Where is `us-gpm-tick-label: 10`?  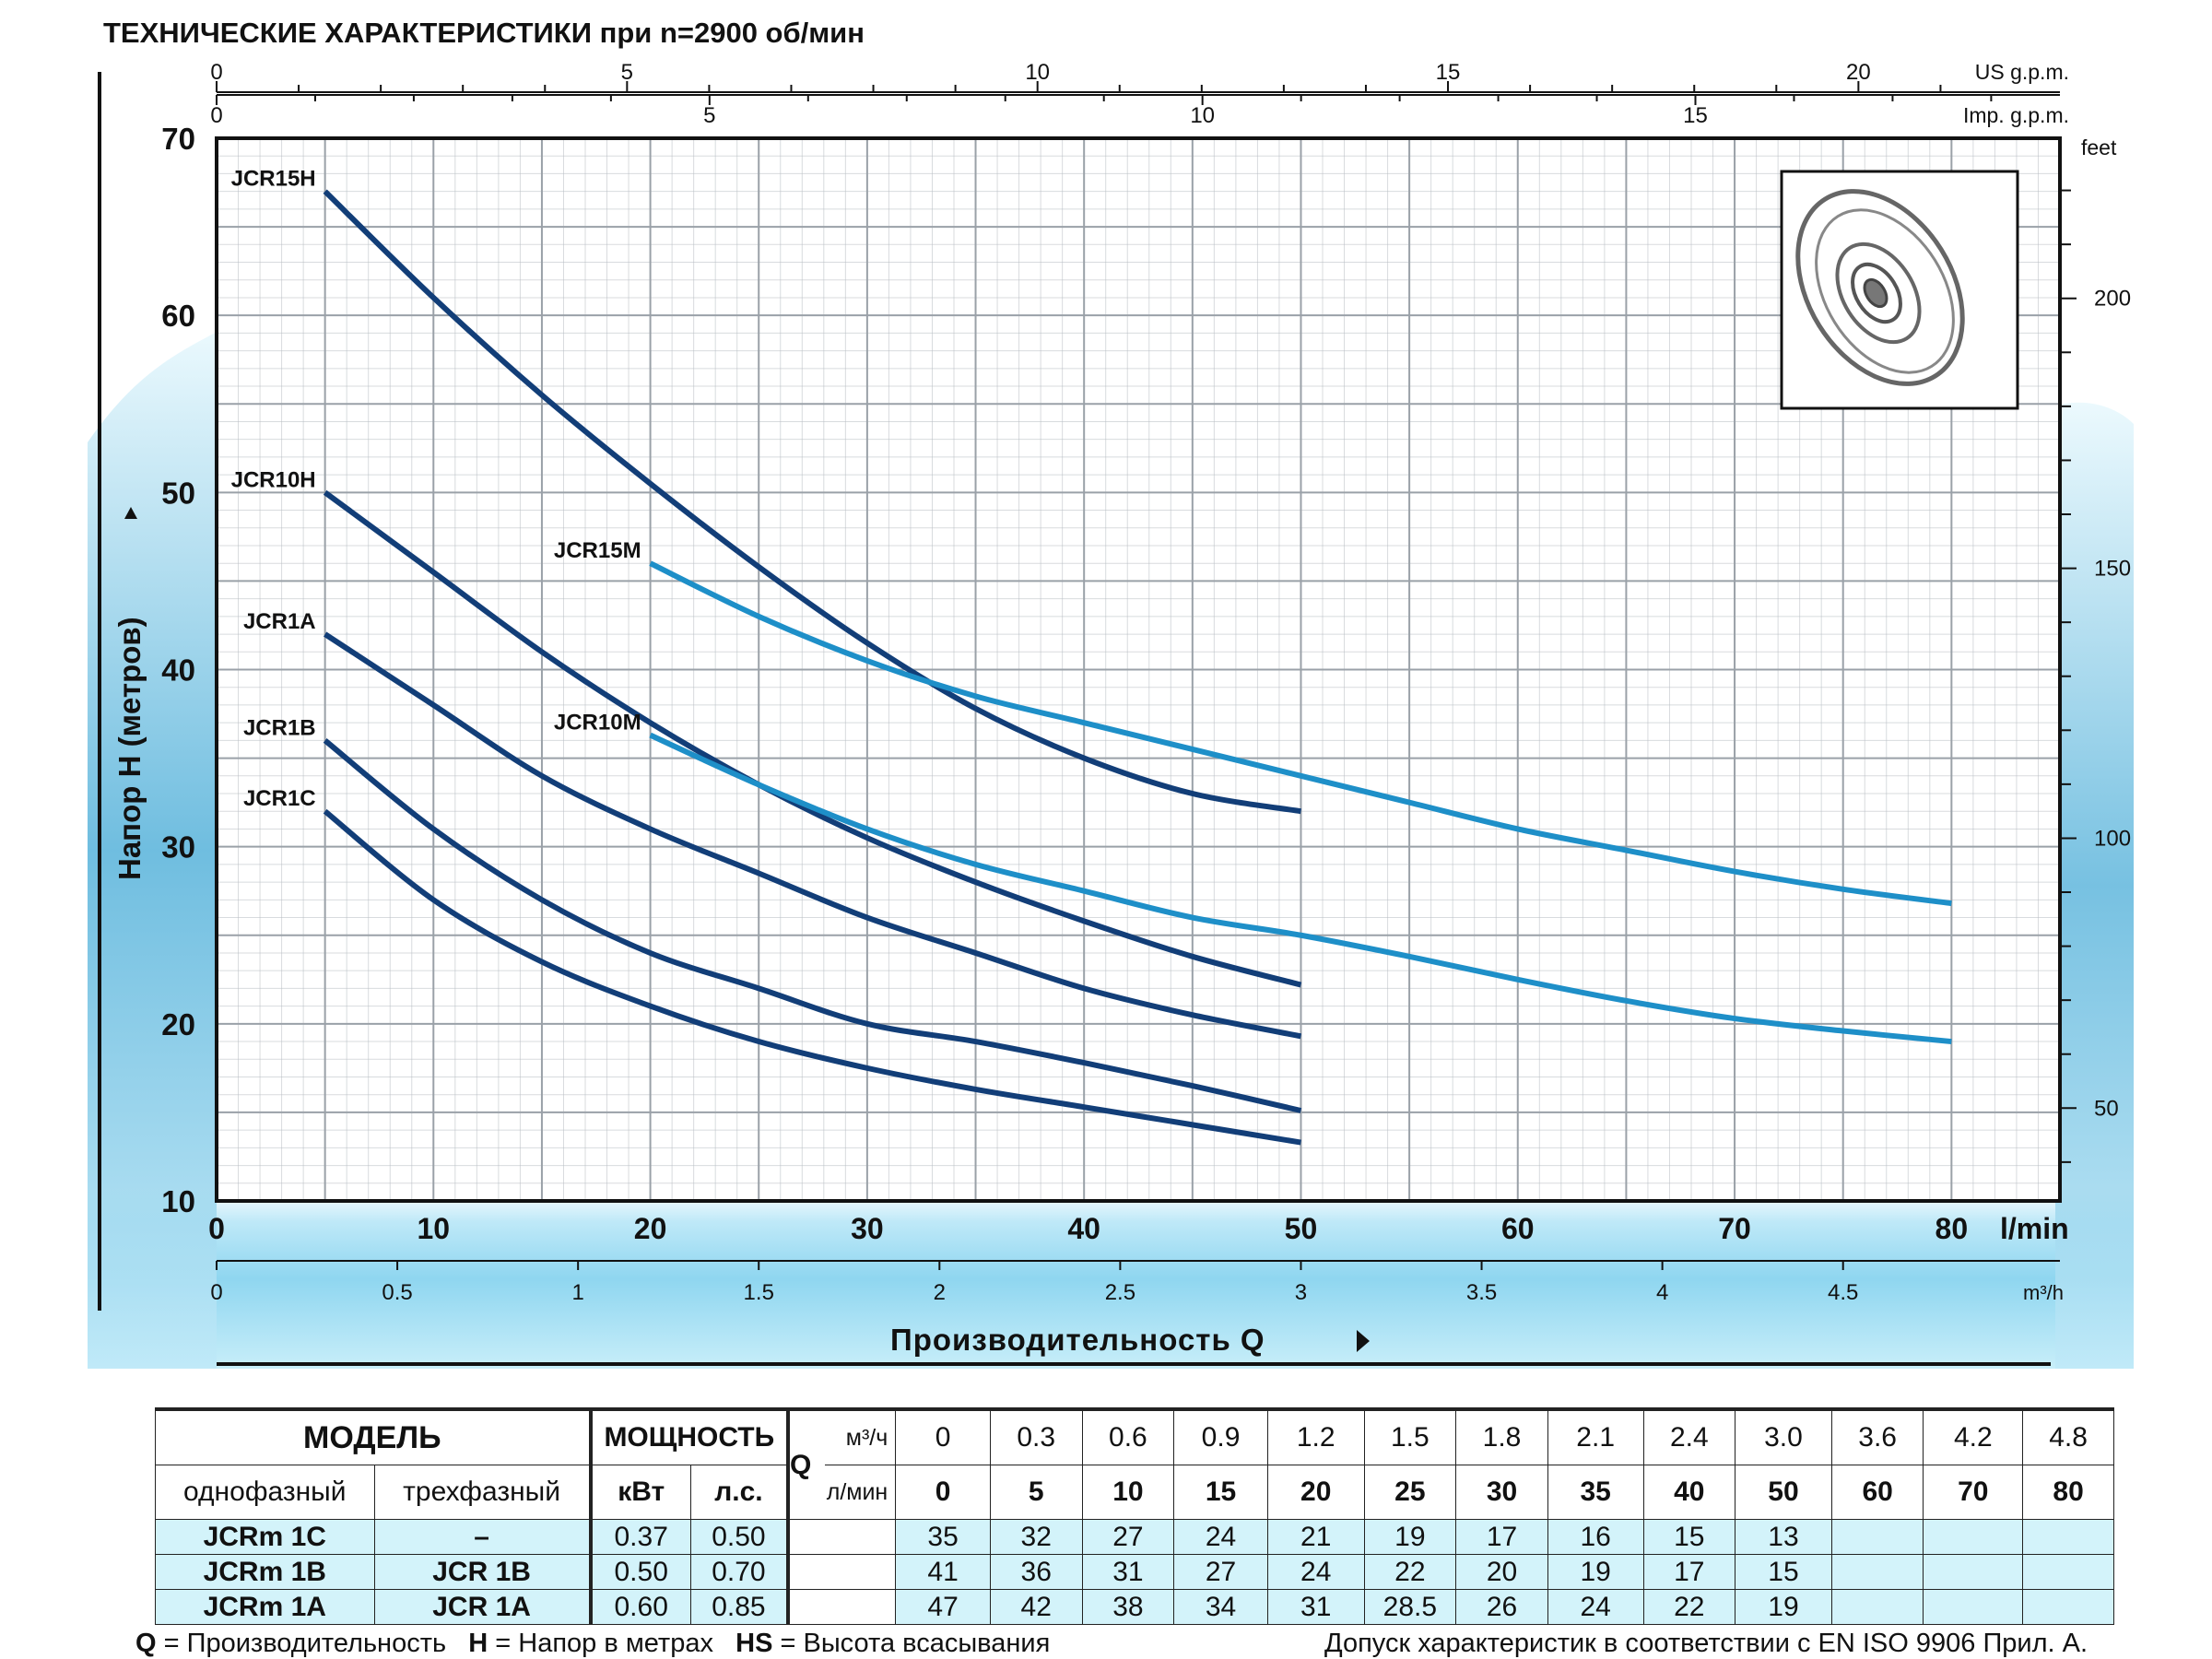
us-gpm-tick-label: 10 is located at coordinates (1037, 72).